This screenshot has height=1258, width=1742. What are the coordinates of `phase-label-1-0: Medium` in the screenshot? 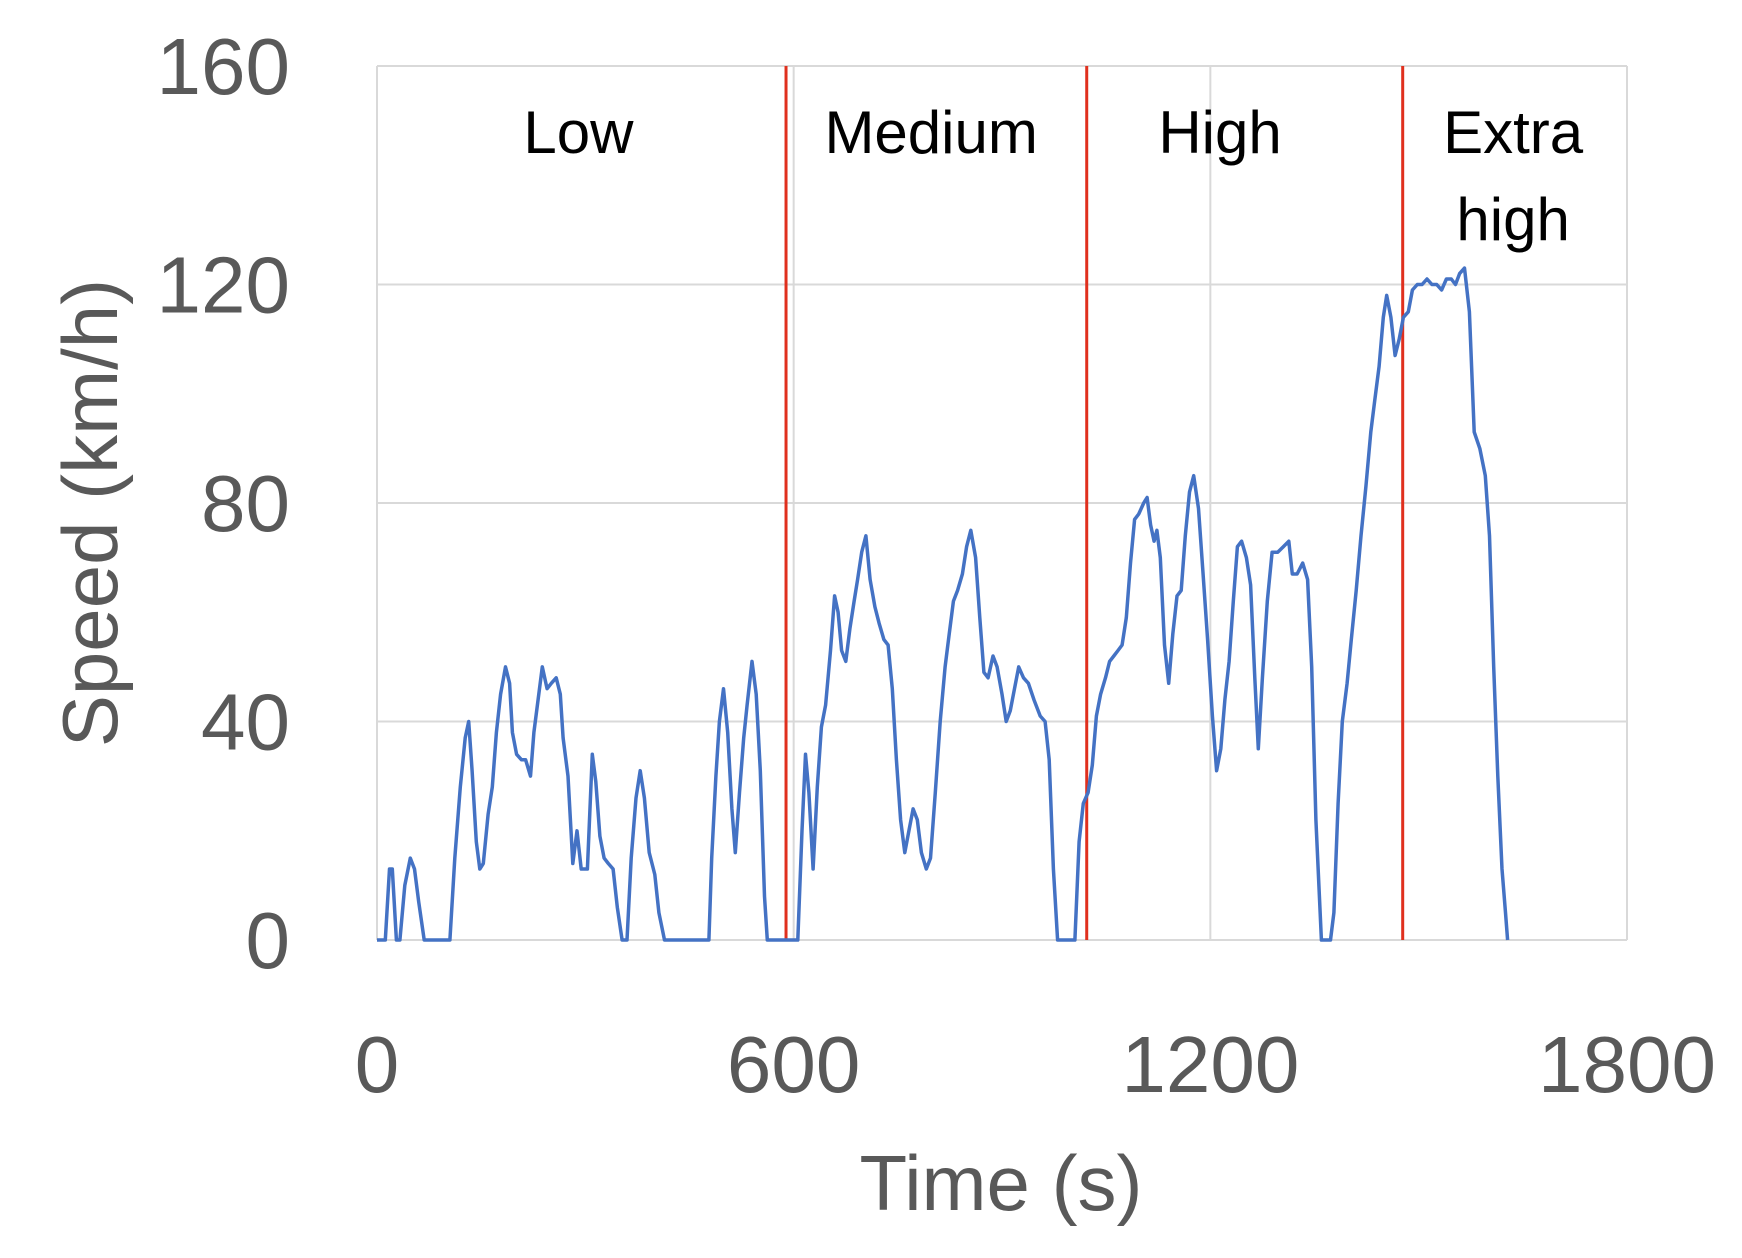 It's located at (930, 132).